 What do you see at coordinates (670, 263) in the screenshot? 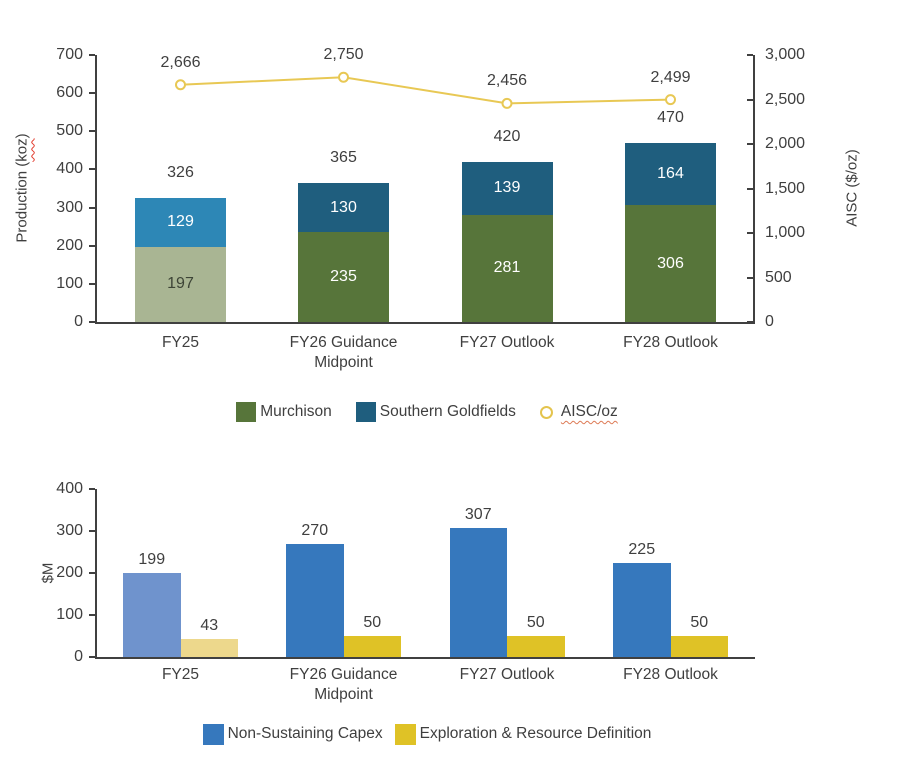
I see `bar-segment-murchison-fy28-outlook` at bounding box center [670, 263].